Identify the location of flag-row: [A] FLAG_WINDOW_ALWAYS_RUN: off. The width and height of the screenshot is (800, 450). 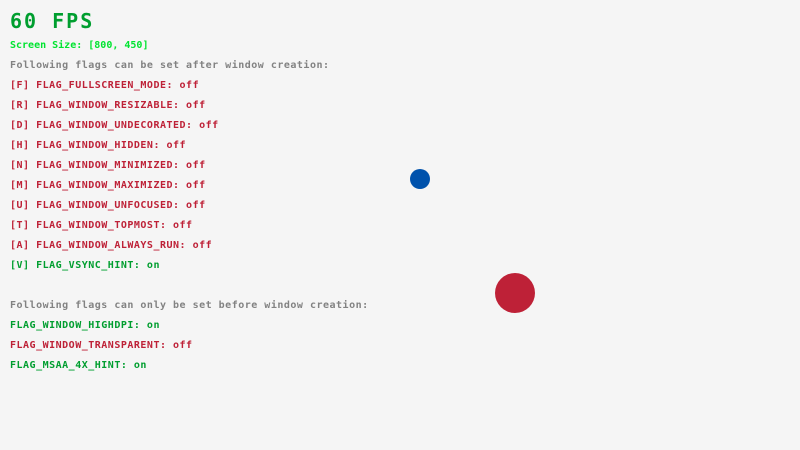
(111, 245).